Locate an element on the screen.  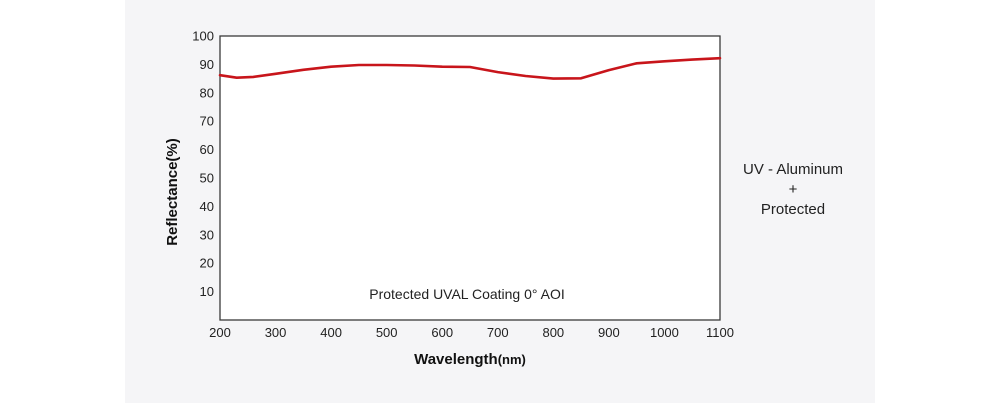
x-tick-label: 700 is located at coordinates (498, 332).